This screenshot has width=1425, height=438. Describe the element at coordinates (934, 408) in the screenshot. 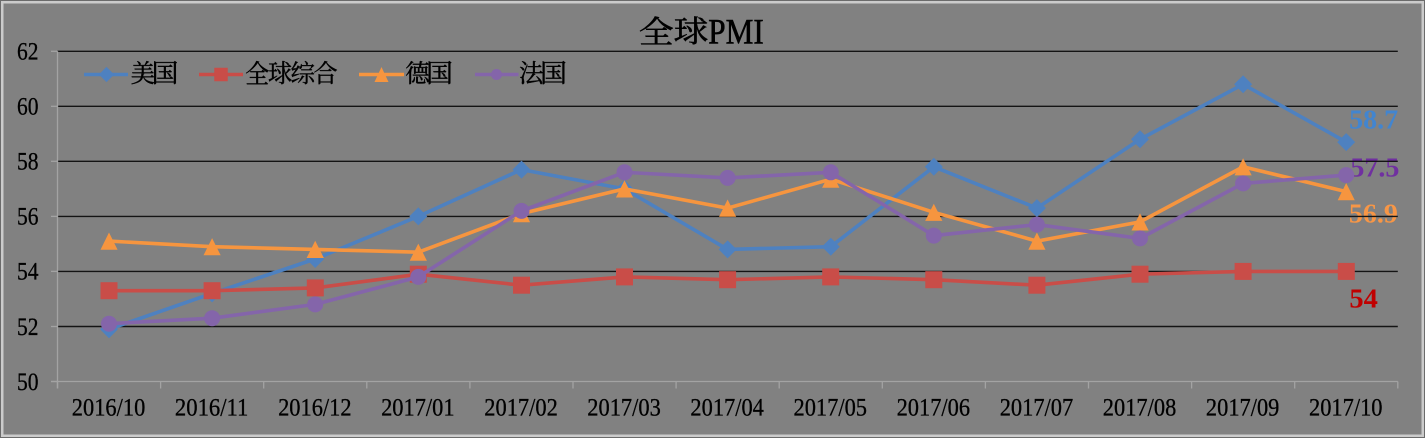

I see `svg-text: 2017/06` at that location.